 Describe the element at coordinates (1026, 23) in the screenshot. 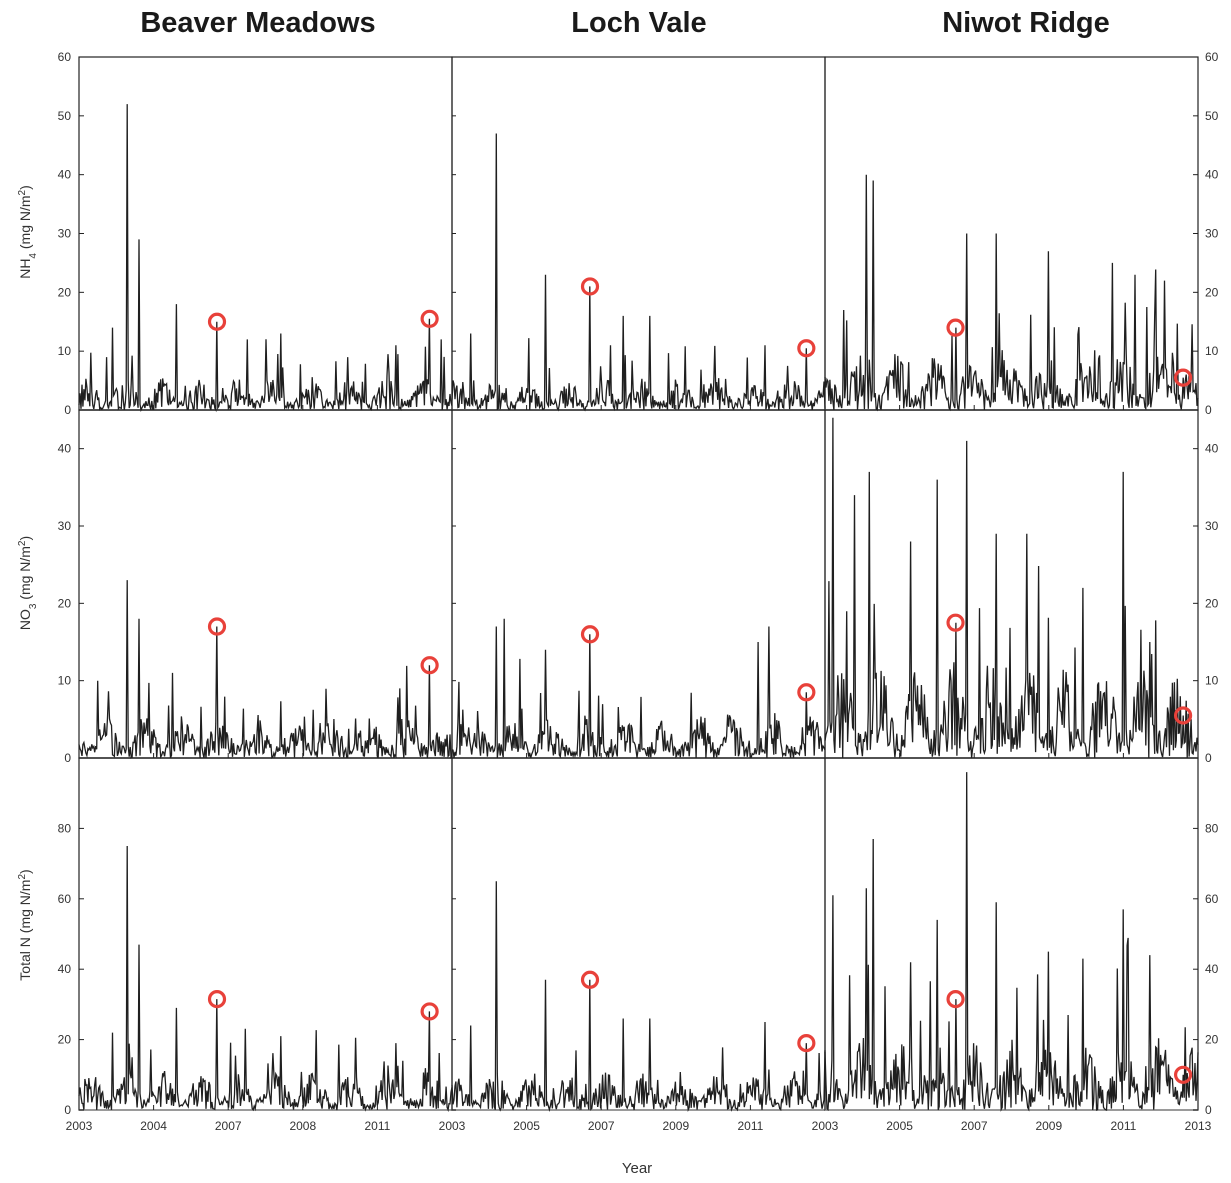

I see `column-title-niwot-ridge: Niwot Ridge` at that location.